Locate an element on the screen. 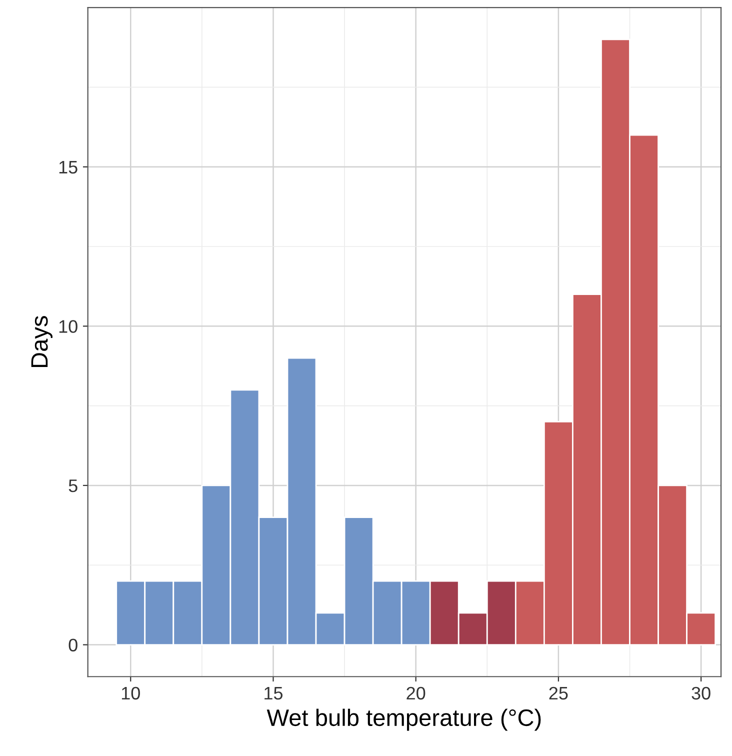 Image resolution: width=732 pixels, height=756 pixels. y-axis-title: Days is located at coordinates (41, 342).